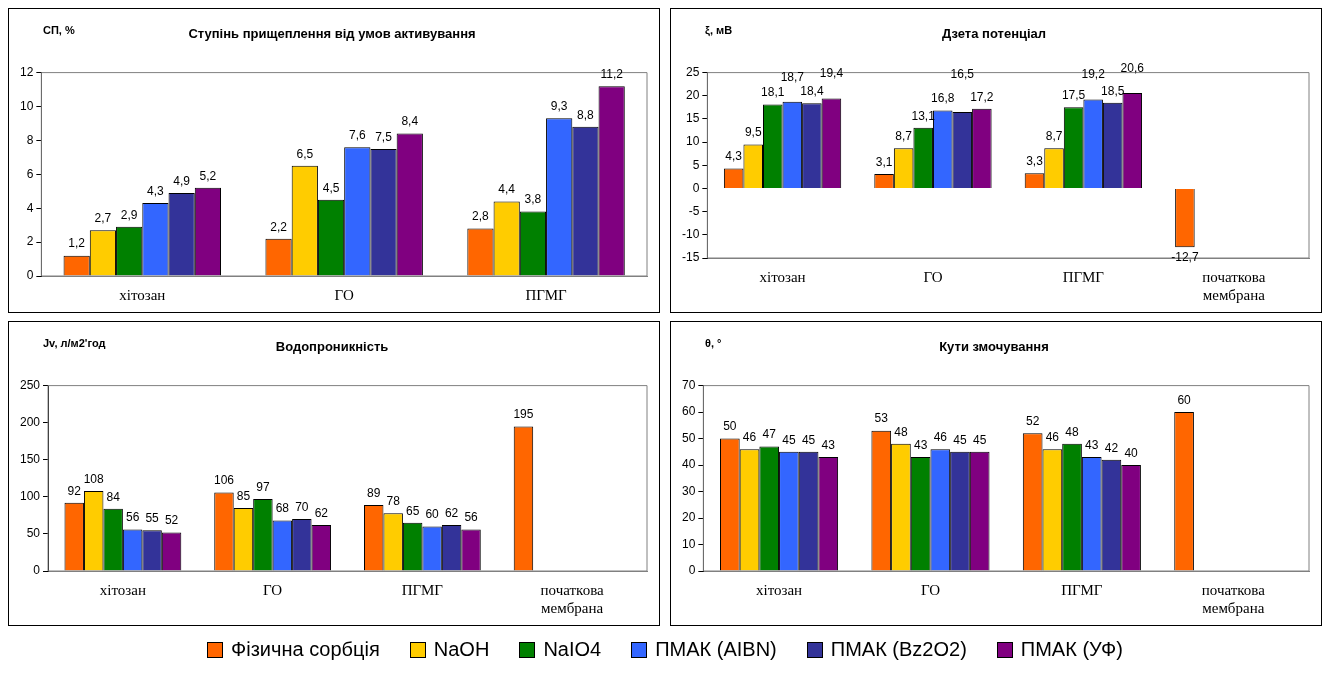  I want to click on data-label: 97, so click(263, 486).